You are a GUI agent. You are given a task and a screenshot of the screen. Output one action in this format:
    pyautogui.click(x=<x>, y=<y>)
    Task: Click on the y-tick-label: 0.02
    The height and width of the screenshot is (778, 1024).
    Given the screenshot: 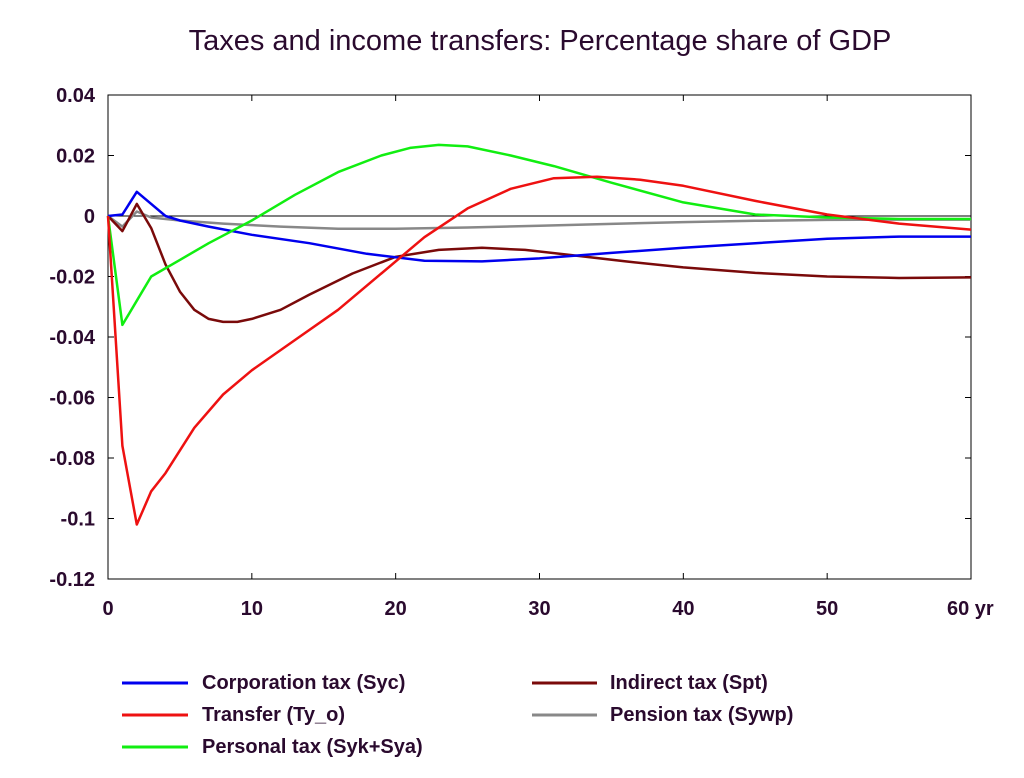 What is the action you would take?
    pyautogui.click(x=75, y=157)
    